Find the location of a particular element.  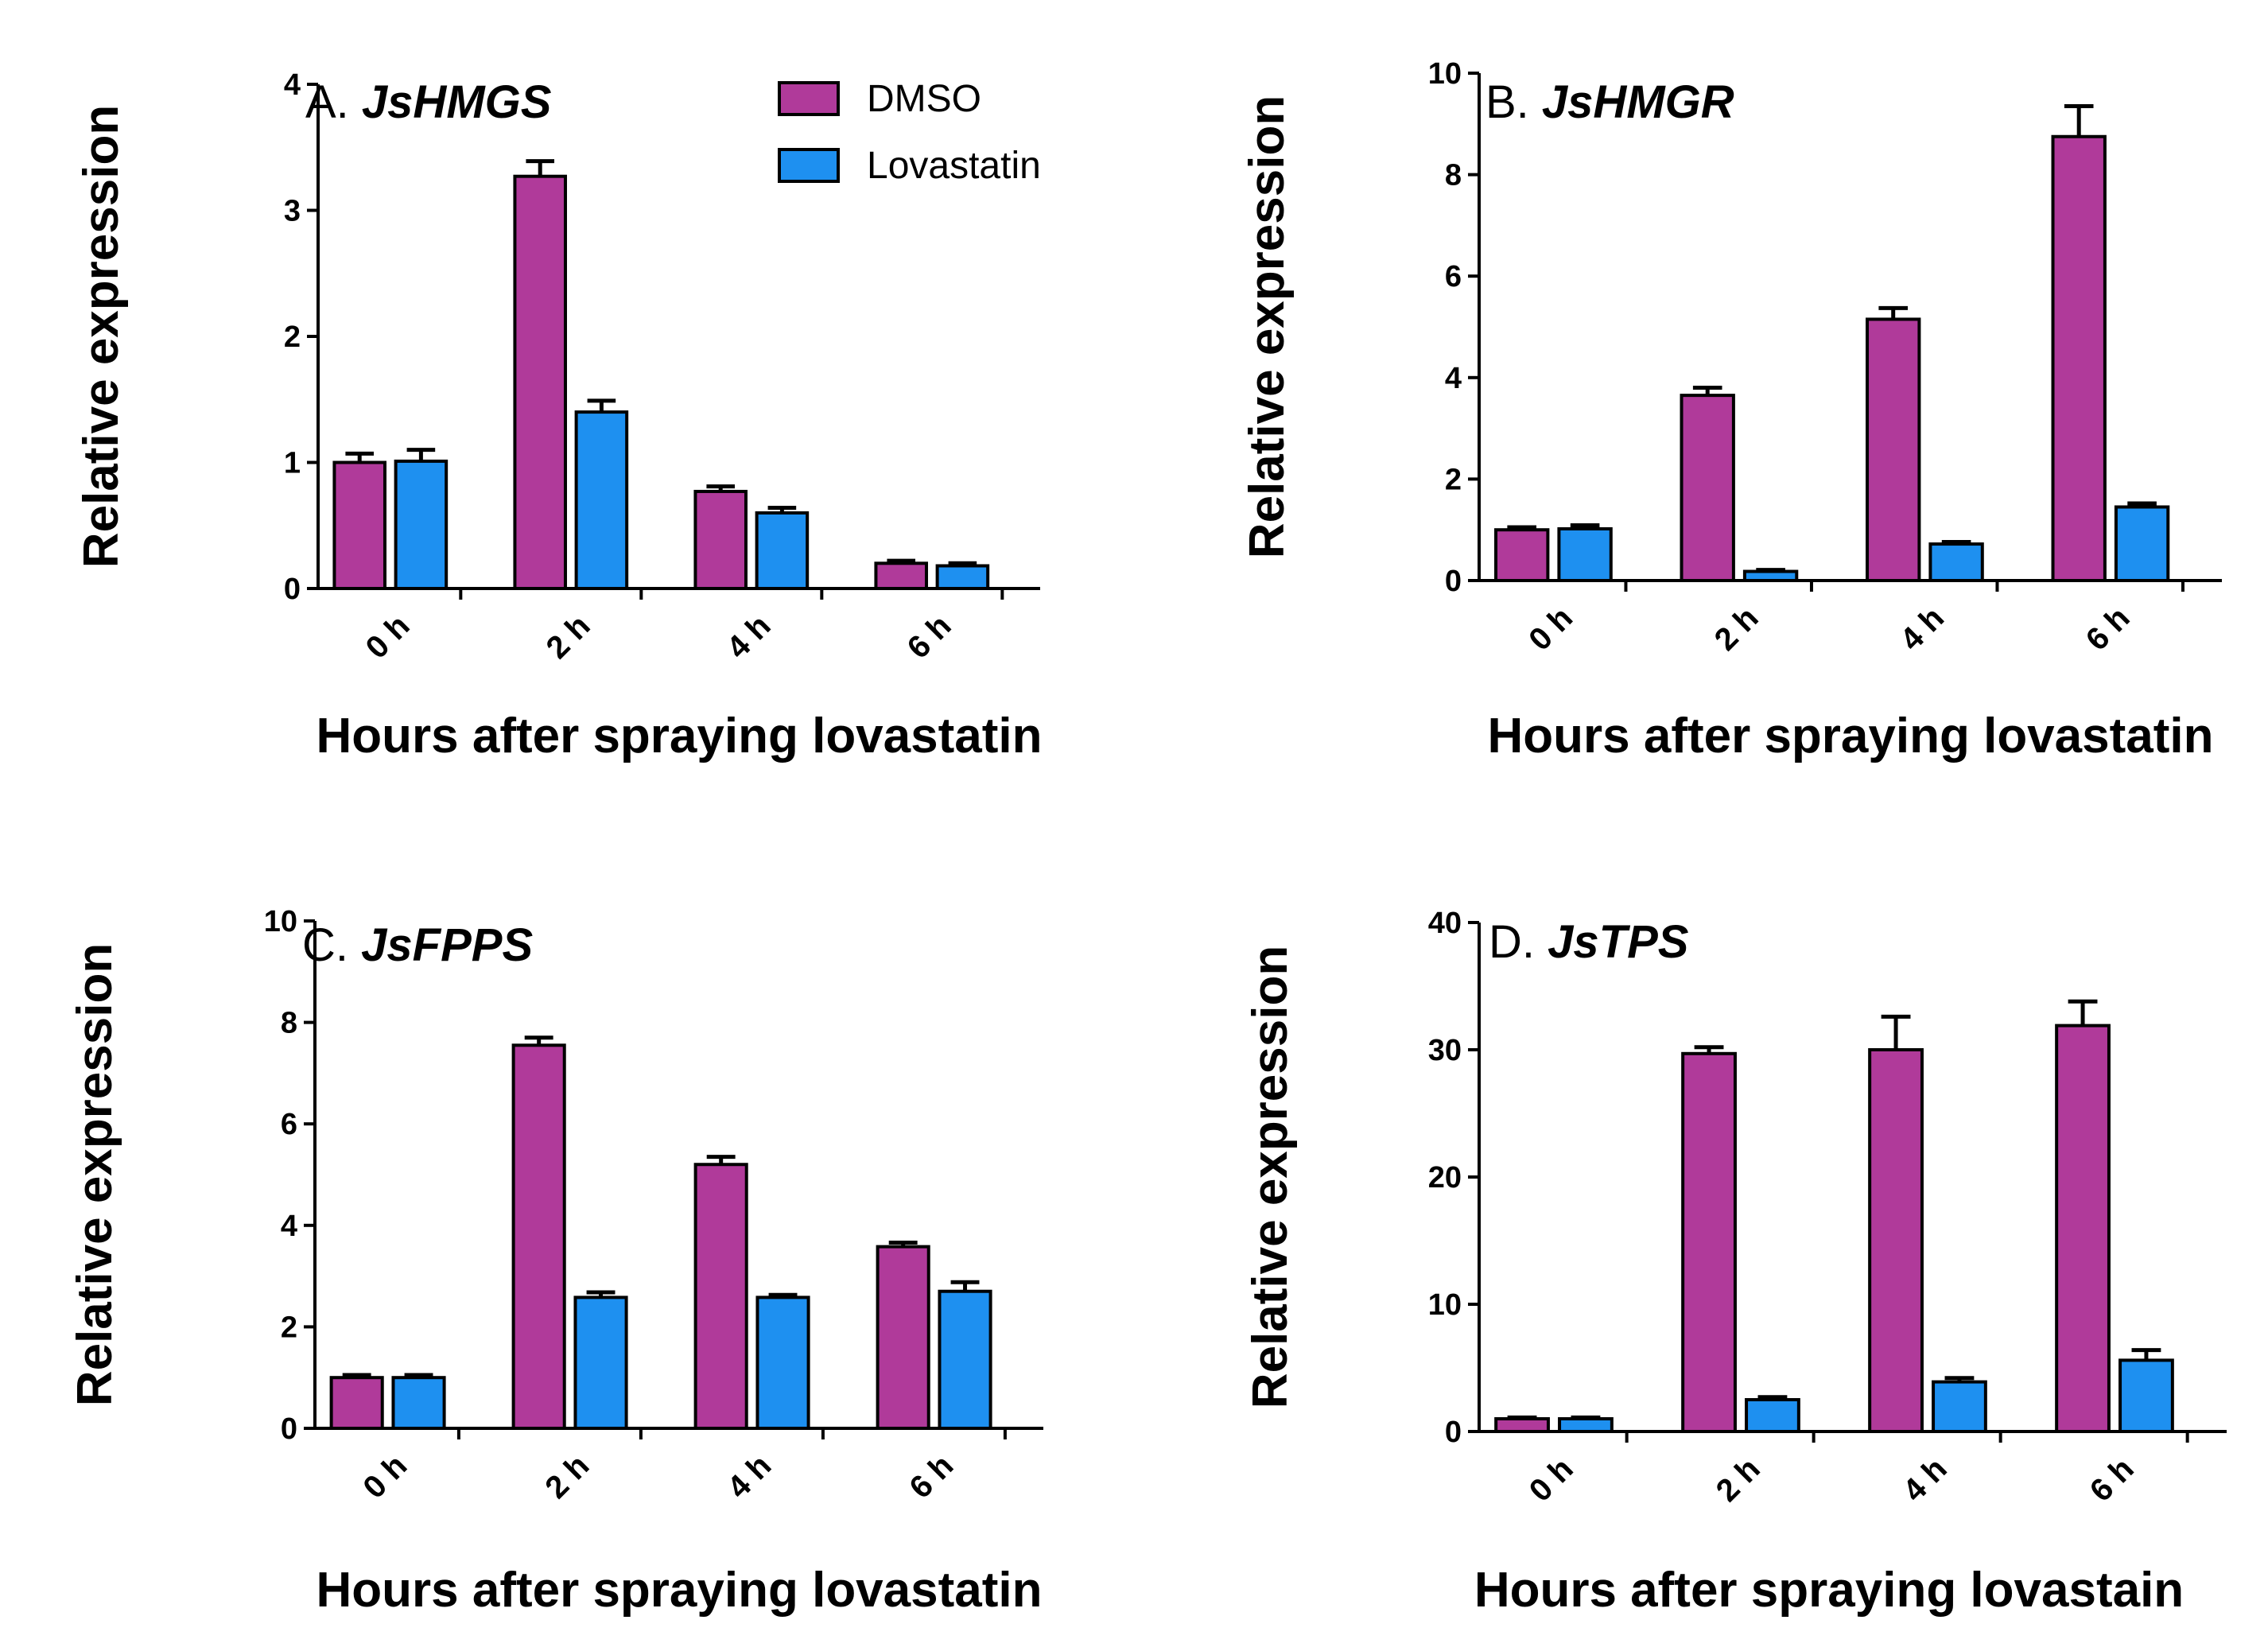

legend-label-dmso: DMSO is located at coordinates (924, 99).